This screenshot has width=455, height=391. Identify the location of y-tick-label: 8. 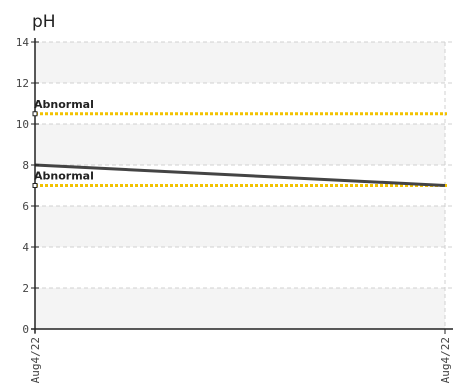
(25, 165).